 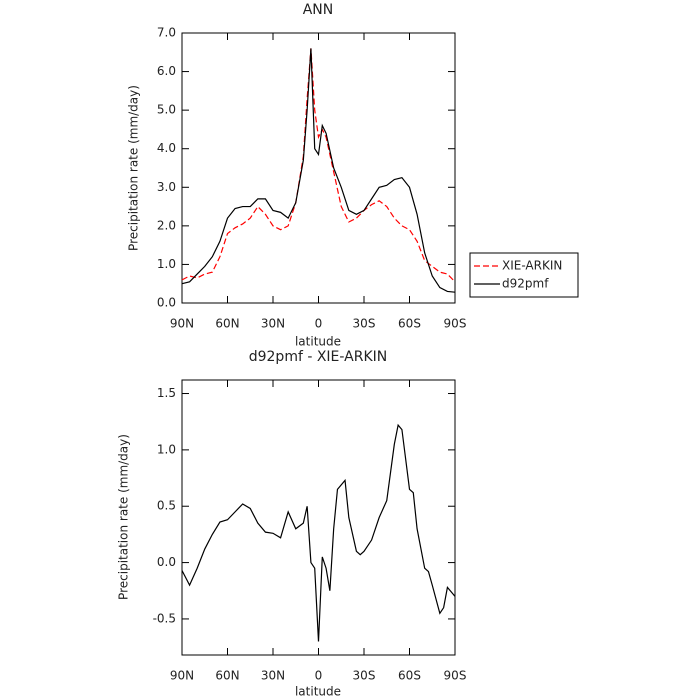 I want to click on y-tick-label: 2.0, so click(x=166, y=225).